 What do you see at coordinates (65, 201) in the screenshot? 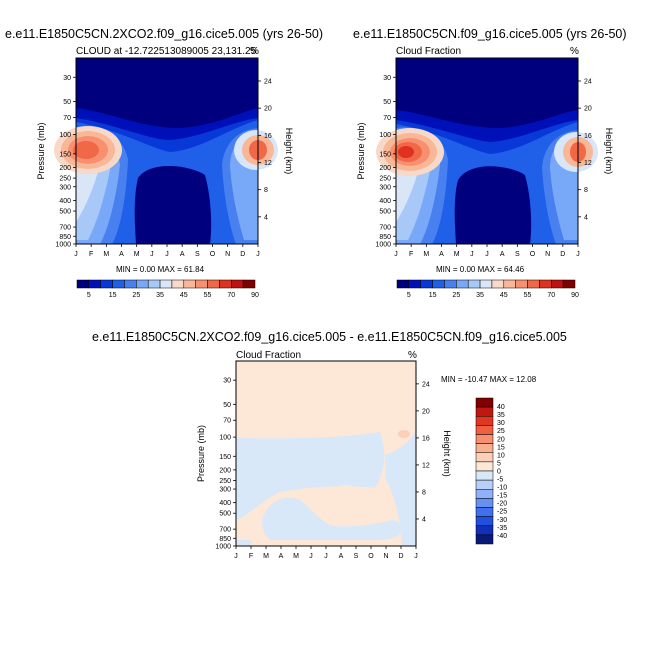
I see `panel1-ytick-label: 400` at bounding box center [65, 201].